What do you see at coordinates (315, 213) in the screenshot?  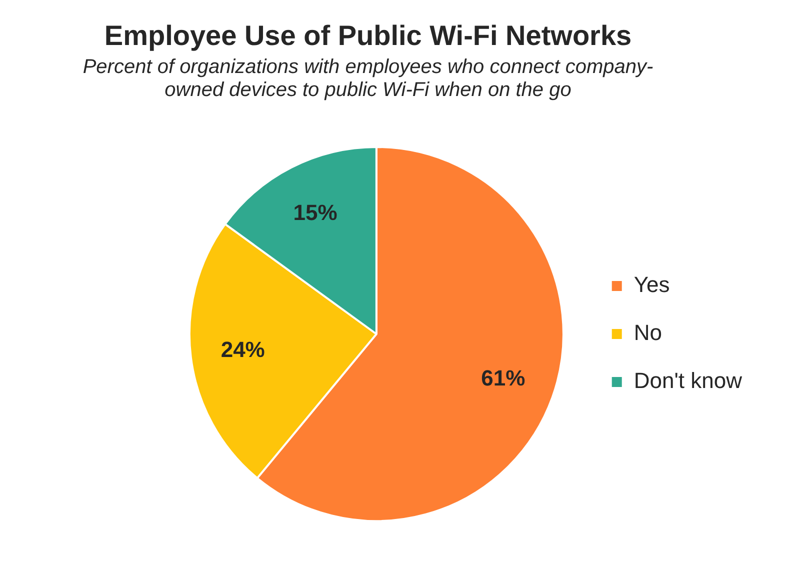 I see `data-label: 15%` at bounding box center [315, 213].